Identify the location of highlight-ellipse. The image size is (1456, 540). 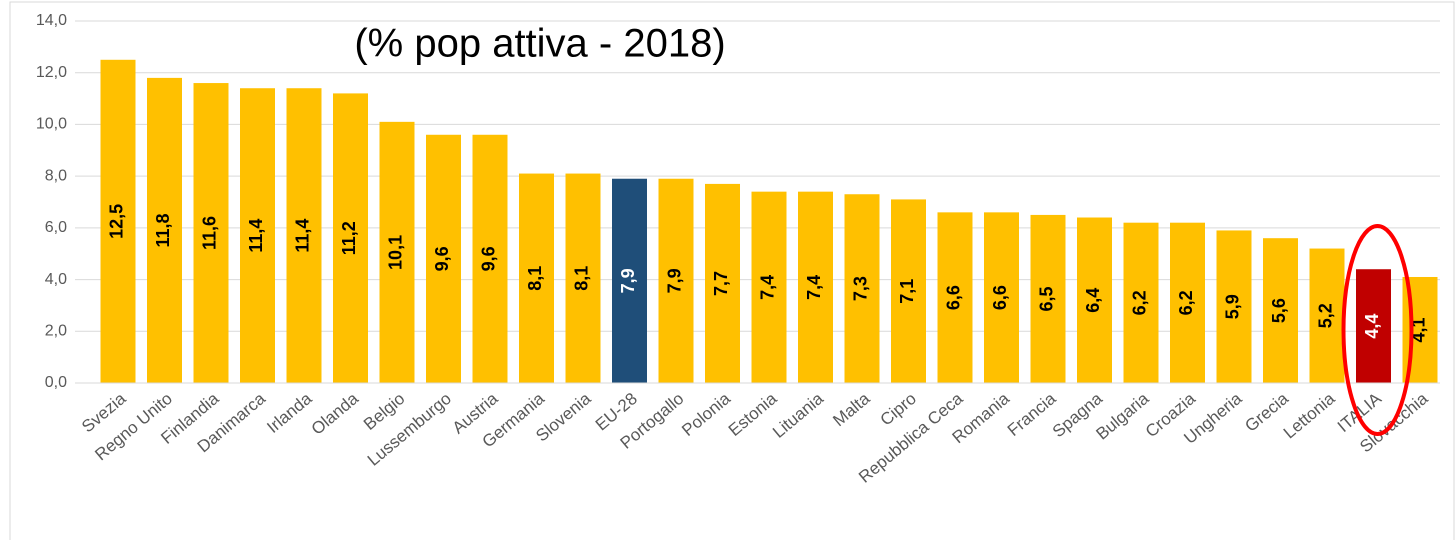
(1377, 330).